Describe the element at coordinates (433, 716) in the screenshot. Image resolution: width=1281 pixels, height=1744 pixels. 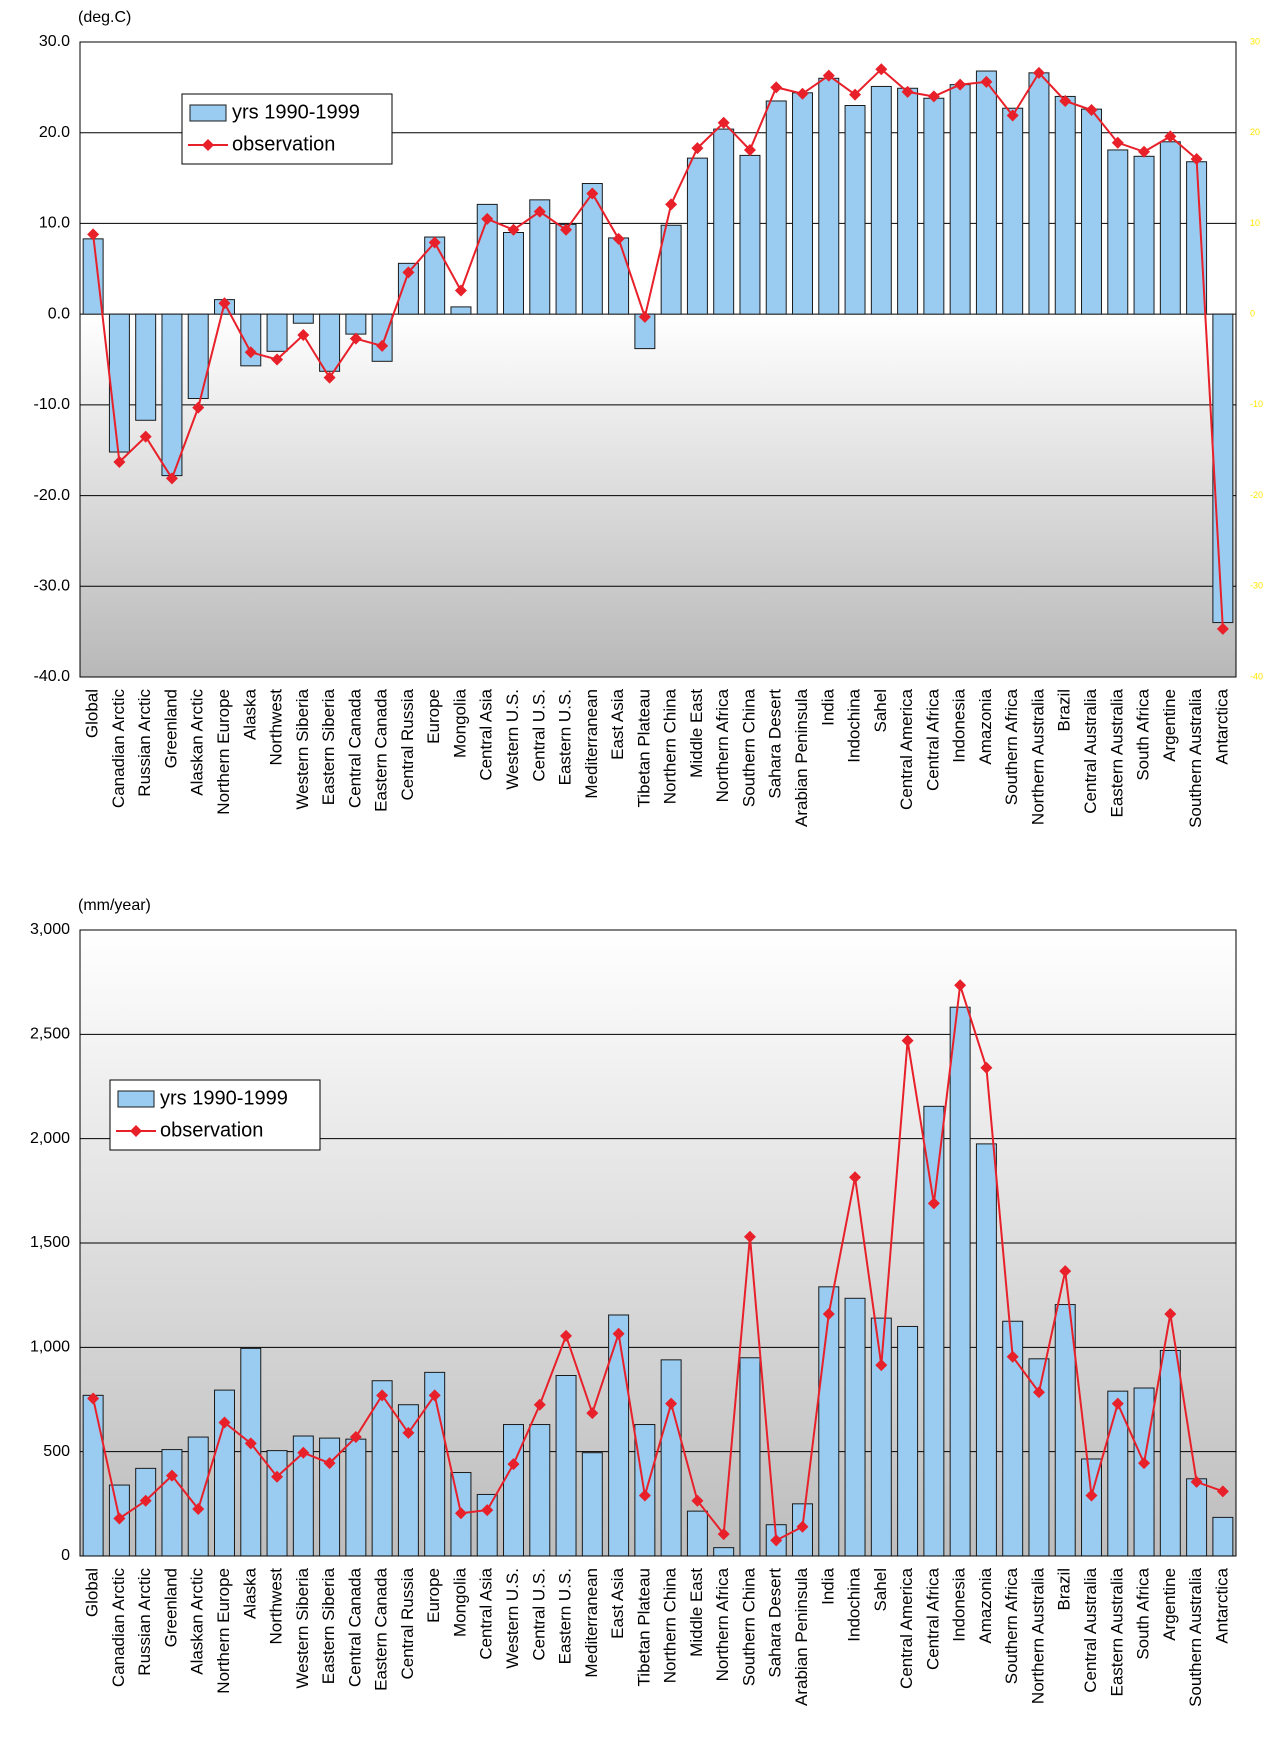
I see `x-tick-label: Europe` at that location.